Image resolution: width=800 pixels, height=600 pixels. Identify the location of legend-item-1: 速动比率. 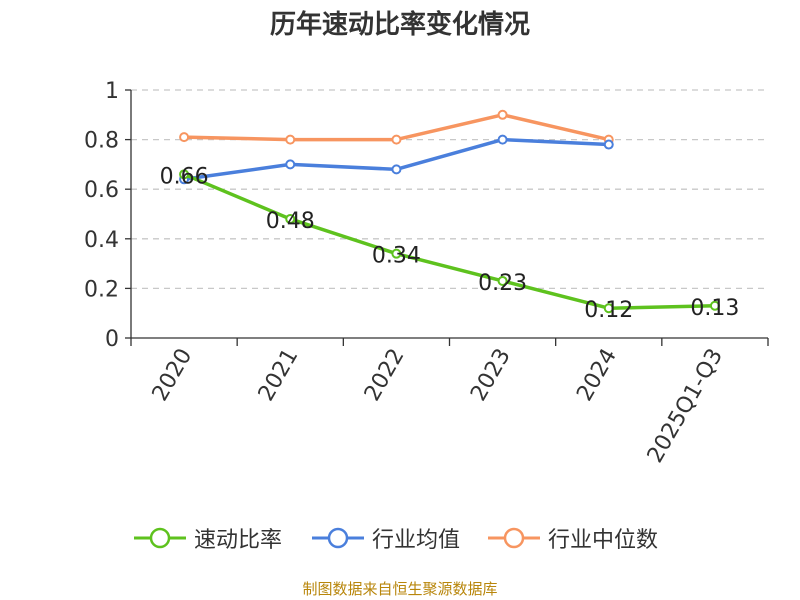
(208, 538).